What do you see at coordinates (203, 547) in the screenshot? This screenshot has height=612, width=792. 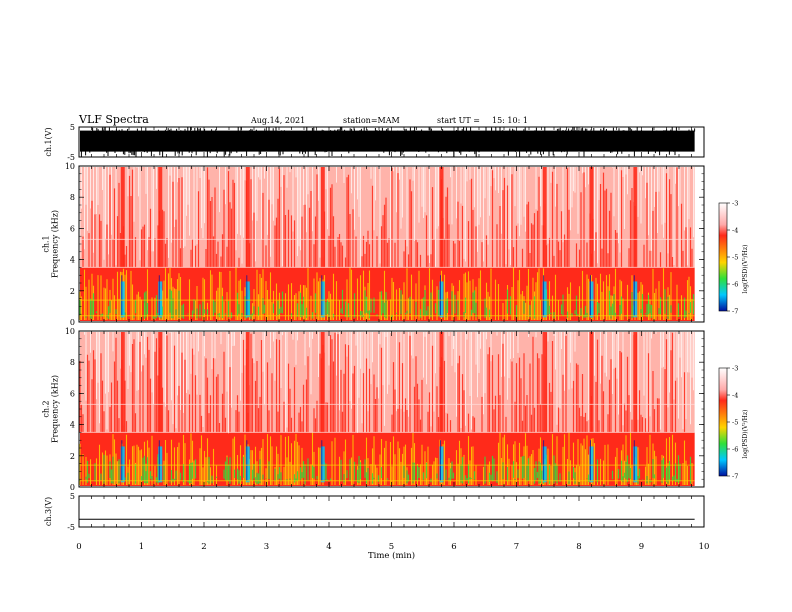 I see `x-tick-label: 2` at bounding box center [203, 547].